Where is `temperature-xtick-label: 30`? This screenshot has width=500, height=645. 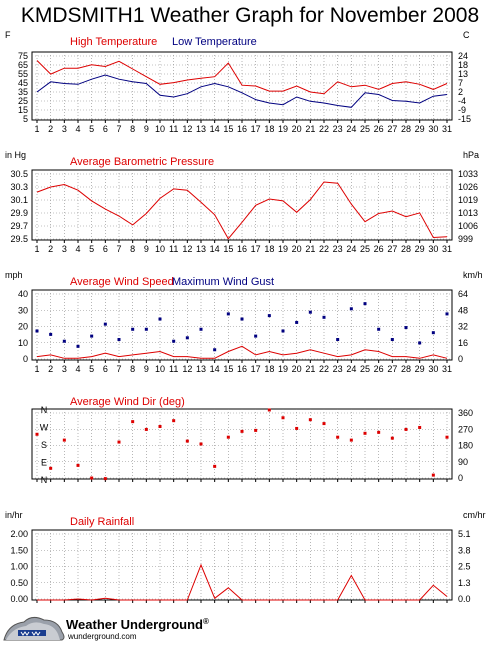
temperature-xtick-label: 30 is located at coordinates (433, 129).